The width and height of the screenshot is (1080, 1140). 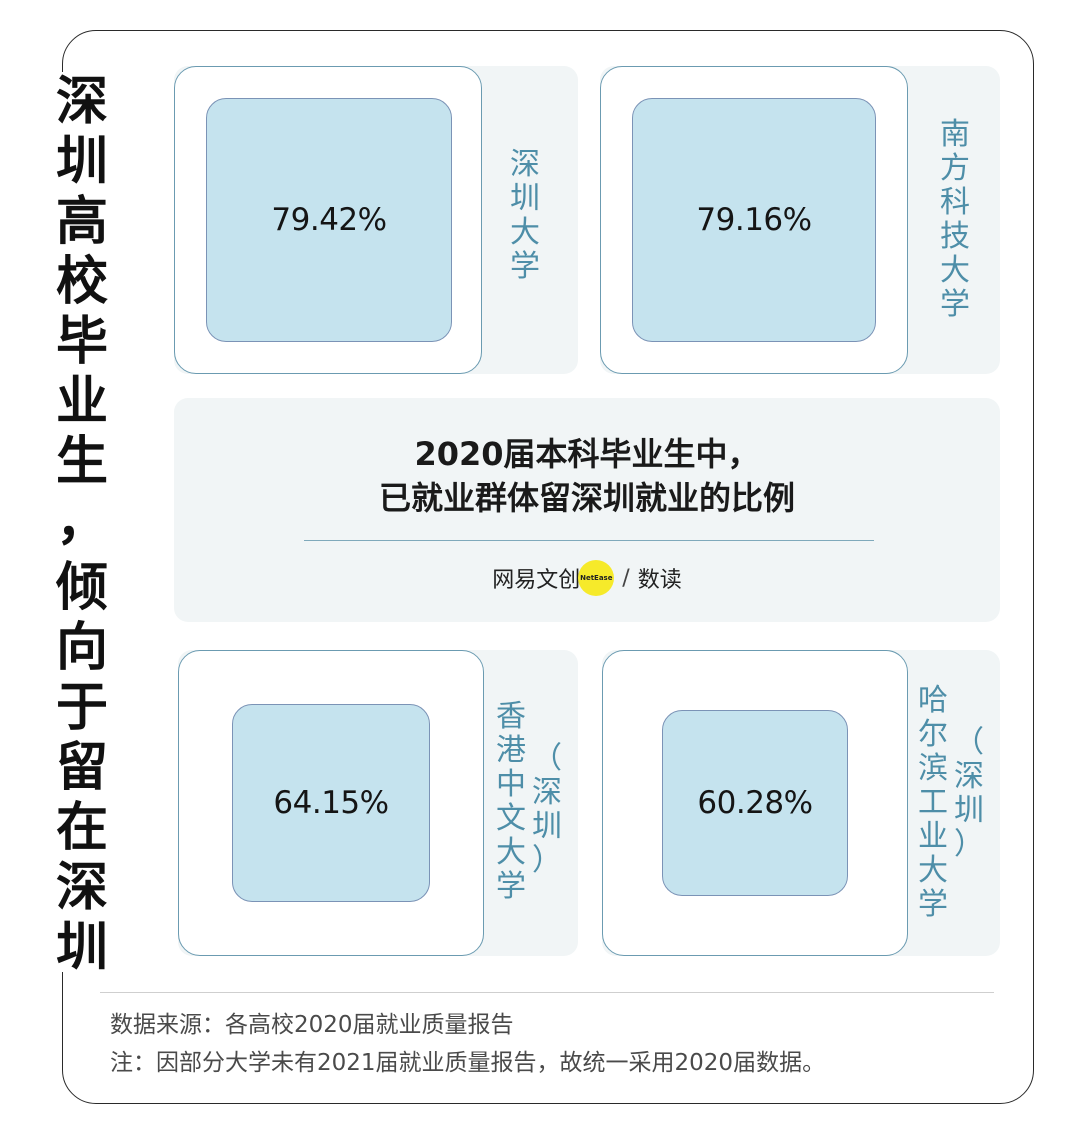 What do you see at coordinates (955, 202) in the screenshot?
I see `university-name-char: 科` at bounding box center [955, 202].